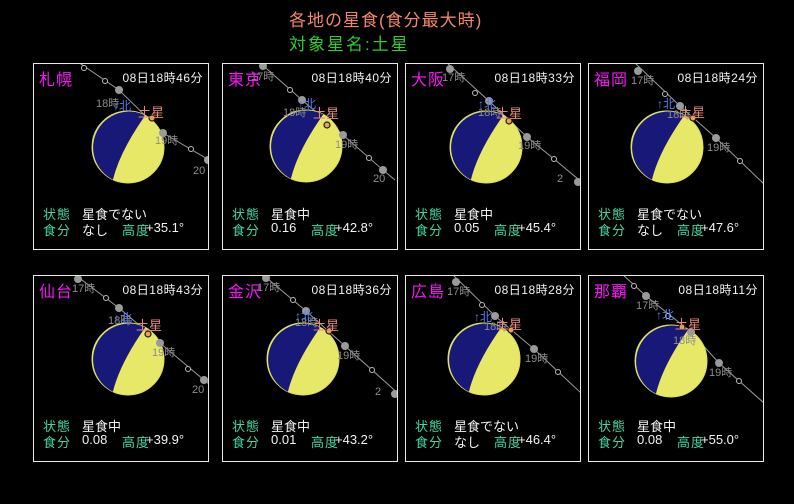 The width and height of the screenshot is (794, 504). Describe the element at coordinates (467, 227) in the screenshot. I see `magnitude-value: 0.05` at that location.